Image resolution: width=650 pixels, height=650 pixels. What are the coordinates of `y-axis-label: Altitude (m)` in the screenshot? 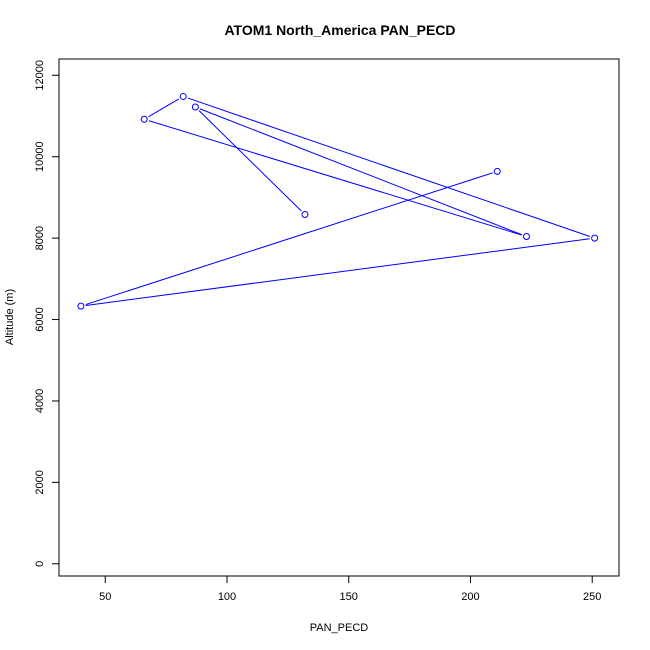 It's located at (10, 317).